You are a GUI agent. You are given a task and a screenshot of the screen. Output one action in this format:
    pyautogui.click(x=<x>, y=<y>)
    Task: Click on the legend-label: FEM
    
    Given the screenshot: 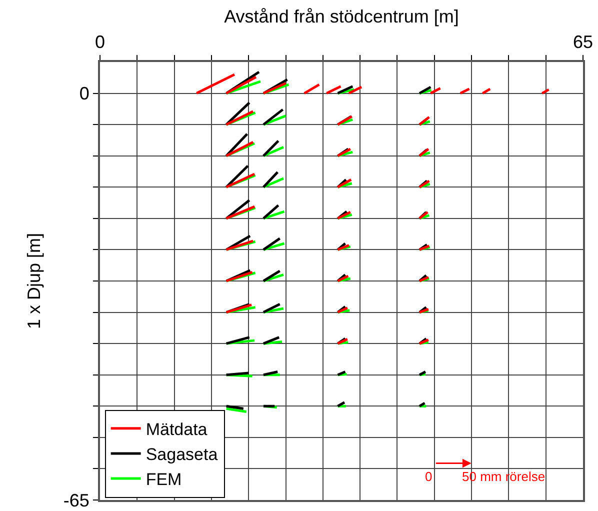 What is the action you would take?
    pyautogui.click(x=164, y=480)
    